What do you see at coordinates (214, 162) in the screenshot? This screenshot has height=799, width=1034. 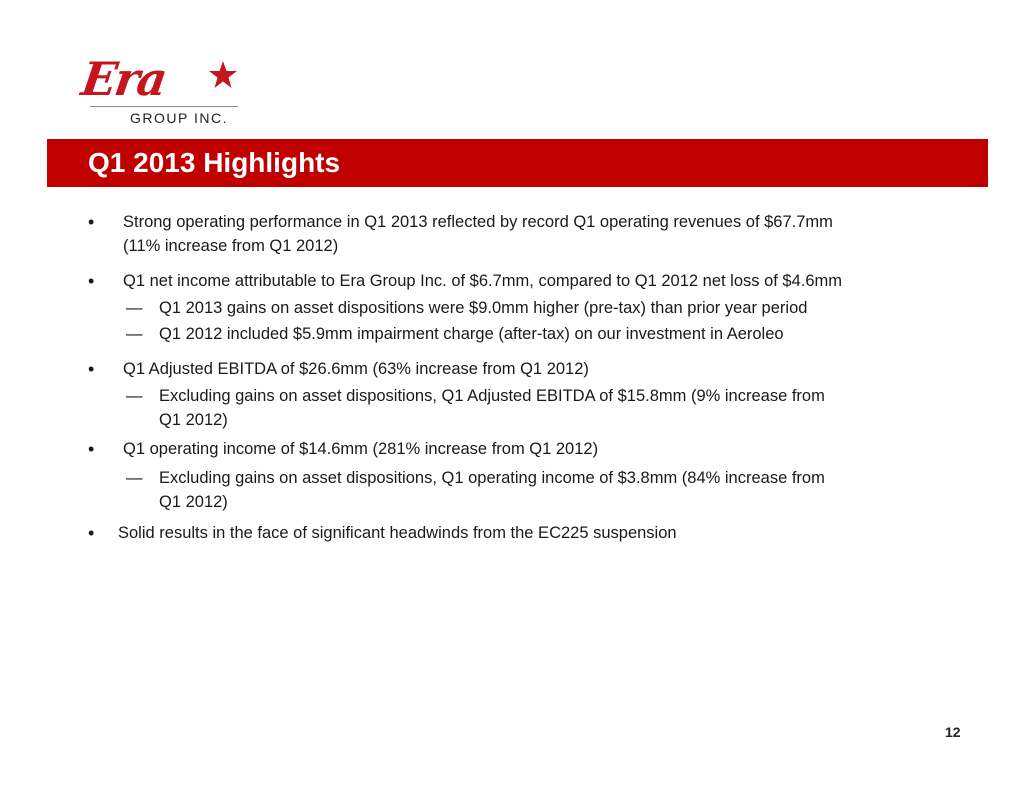 I see `slide-title: Q1 2013 Highlights` at bounding box center [214, 162].